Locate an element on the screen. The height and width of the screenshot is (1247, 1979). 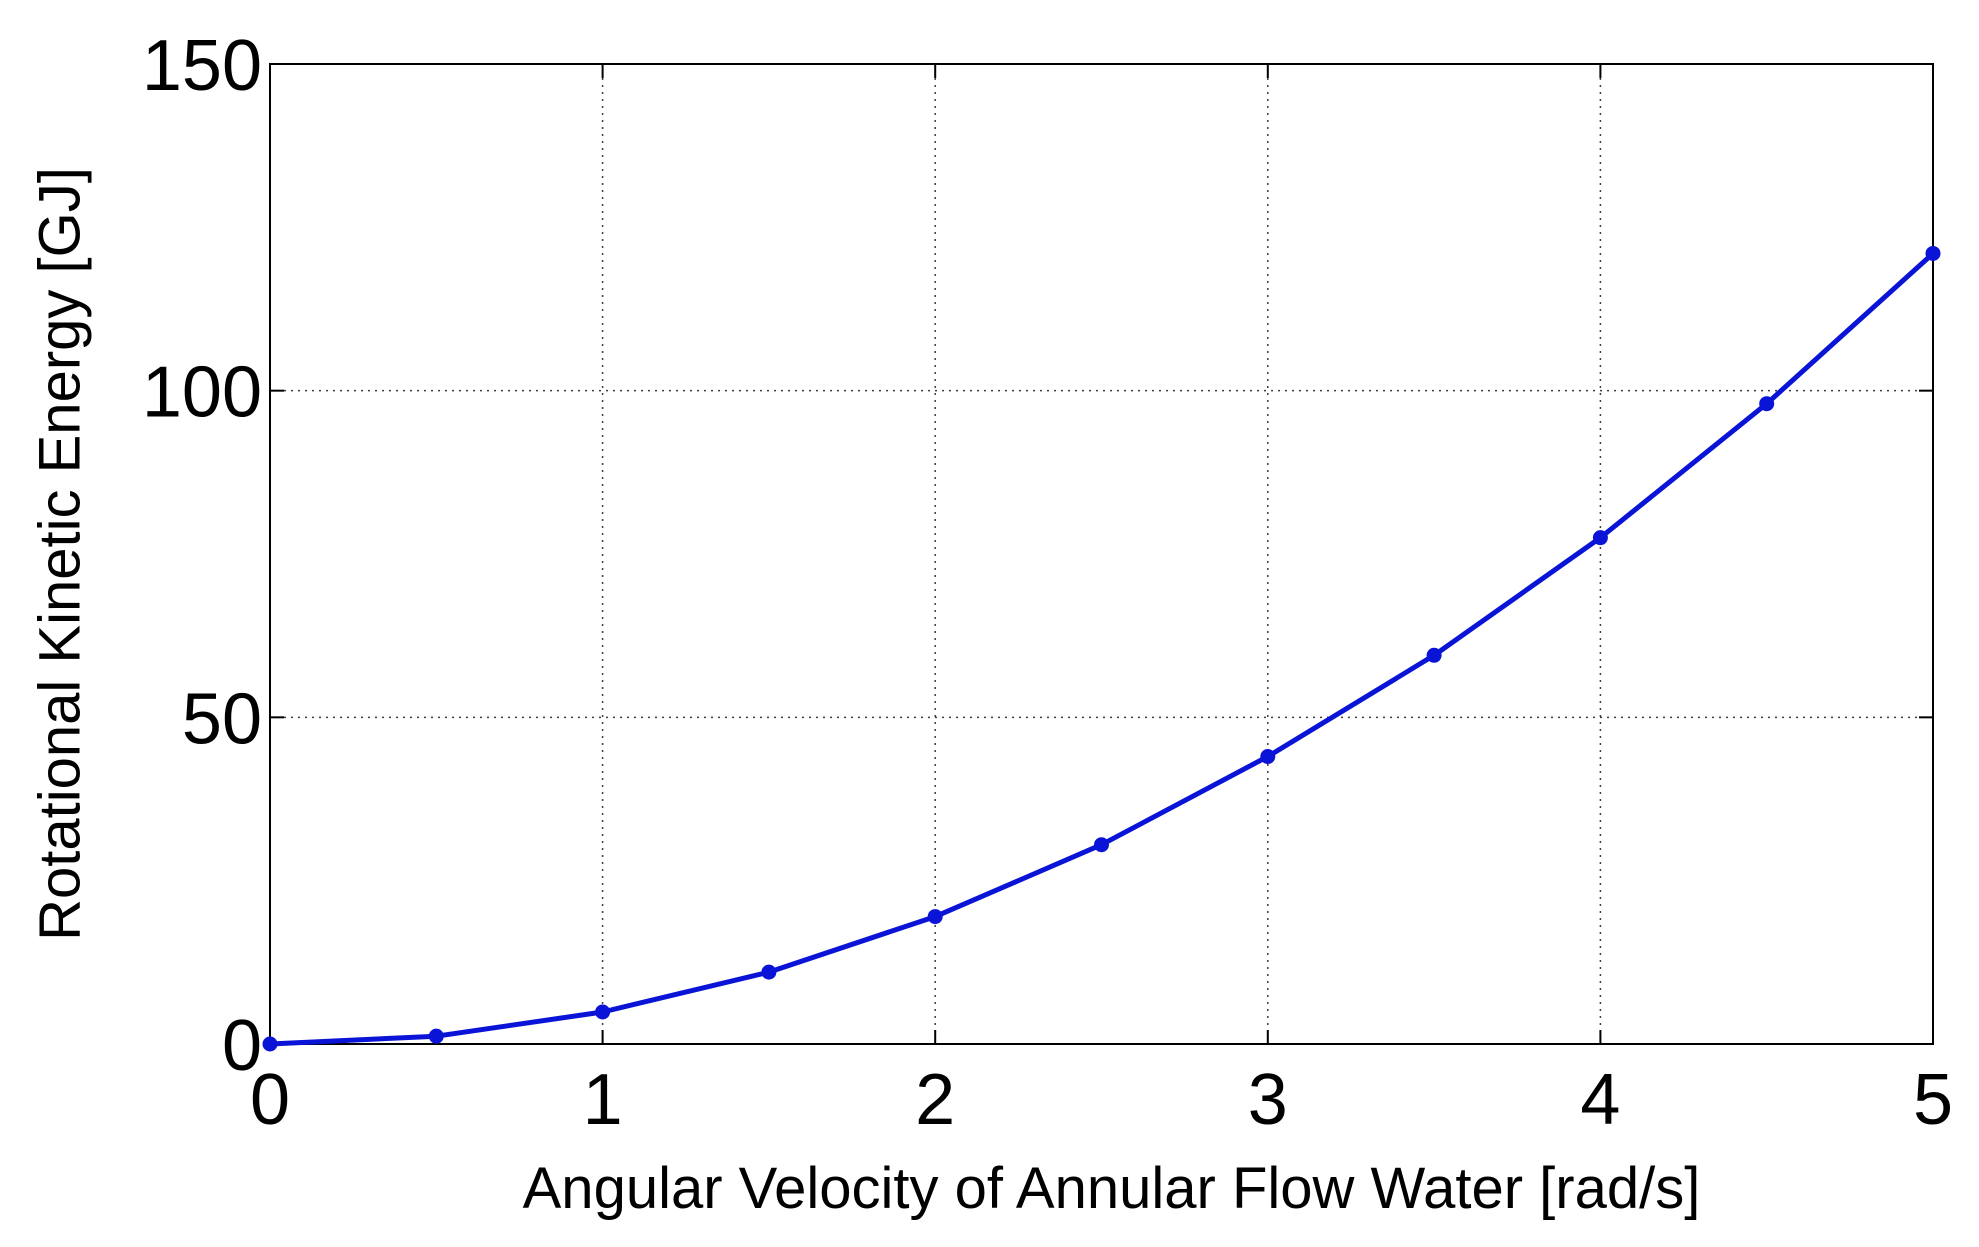
y-tick-label: 100 is located at coordinates (202, 393).